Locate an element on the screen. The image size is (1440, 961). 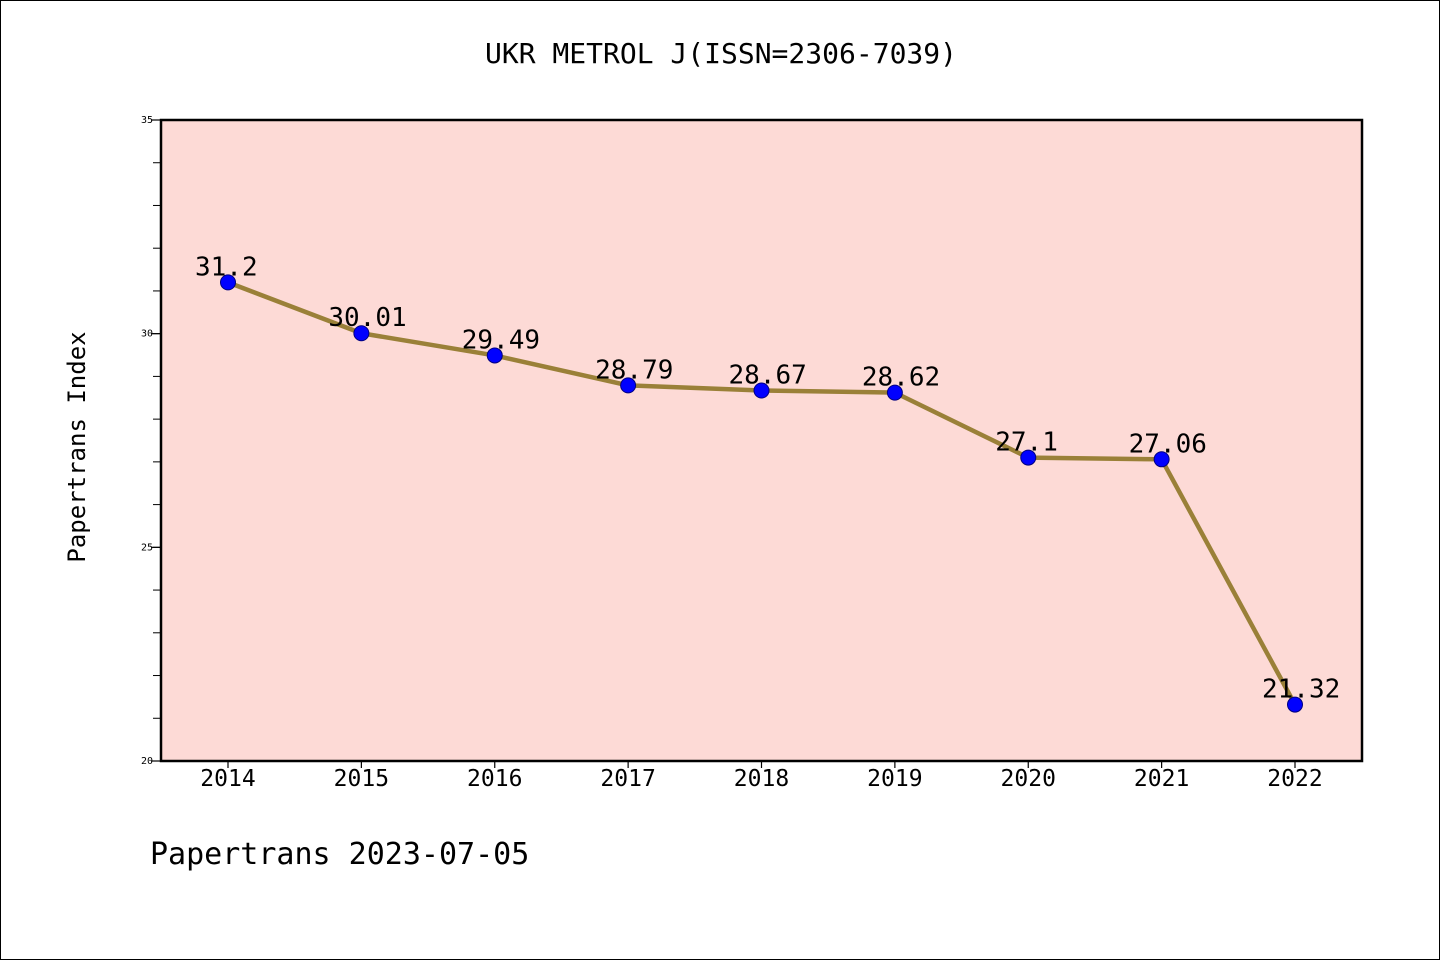
data-label: 27.06 is located at coordinates (1168, 444).